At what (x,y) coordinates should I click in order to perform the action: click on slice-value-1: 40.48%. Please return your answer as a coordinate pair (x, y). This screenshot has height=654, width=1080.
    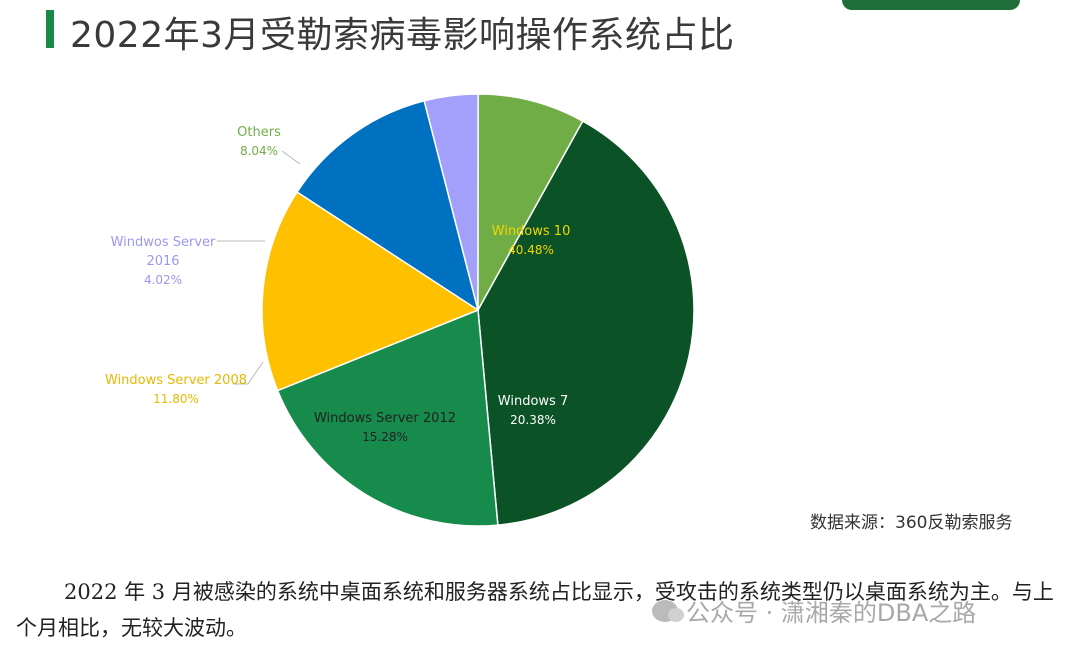
    Looking at the image, I should click on (531, 250).